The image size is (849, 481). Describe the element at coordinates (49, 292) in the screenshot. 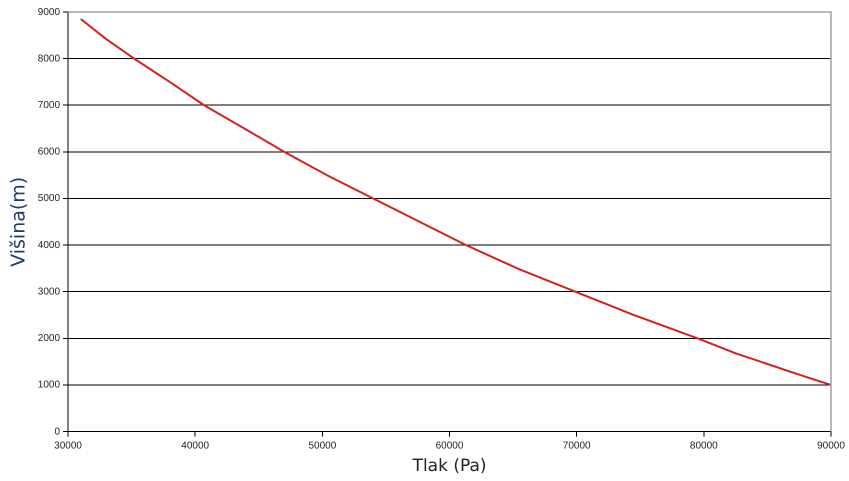

I see `y-tick-label: 3000` at that location.